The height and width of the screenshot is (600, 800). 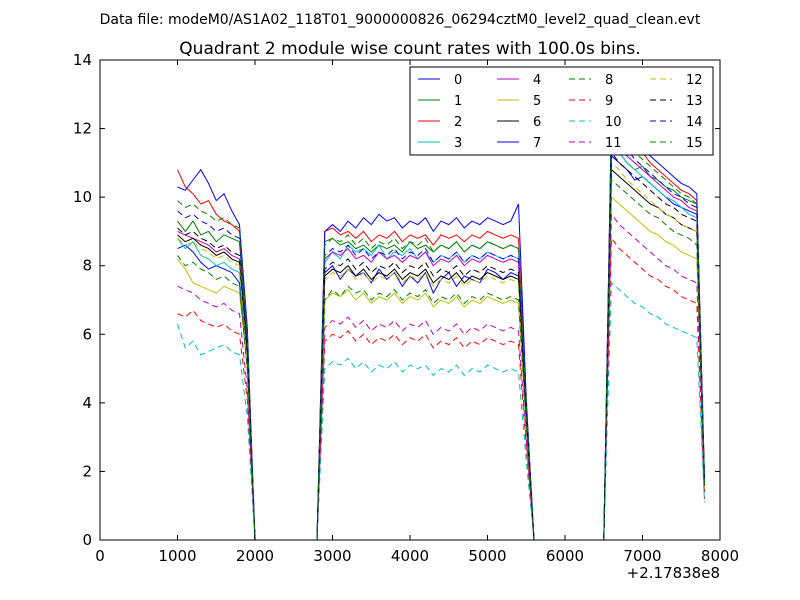 I want to click on x-tick-label: 6000, so click(x=565, y=556).